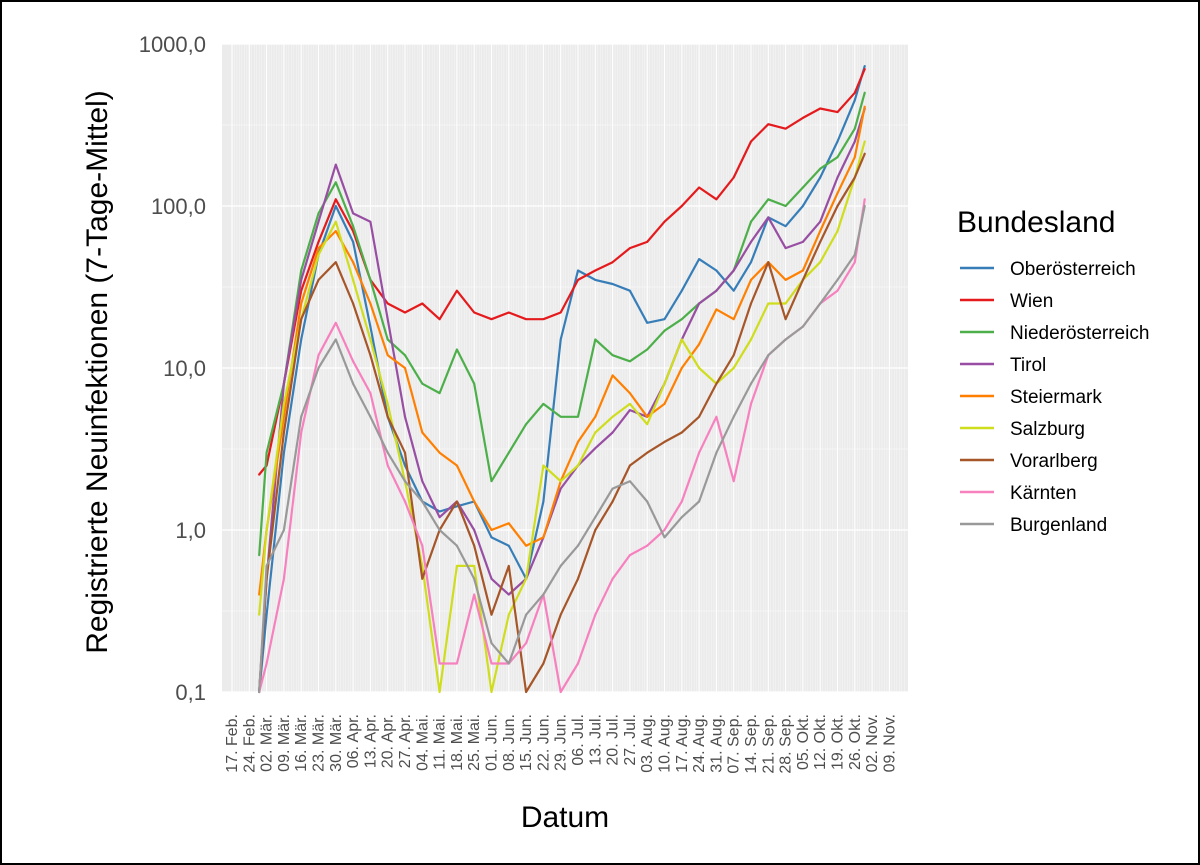 Image resolution: width=1200 pixels, height=865 pixels. I want to click on y-tick-label: 100,0, so click(178, 206).